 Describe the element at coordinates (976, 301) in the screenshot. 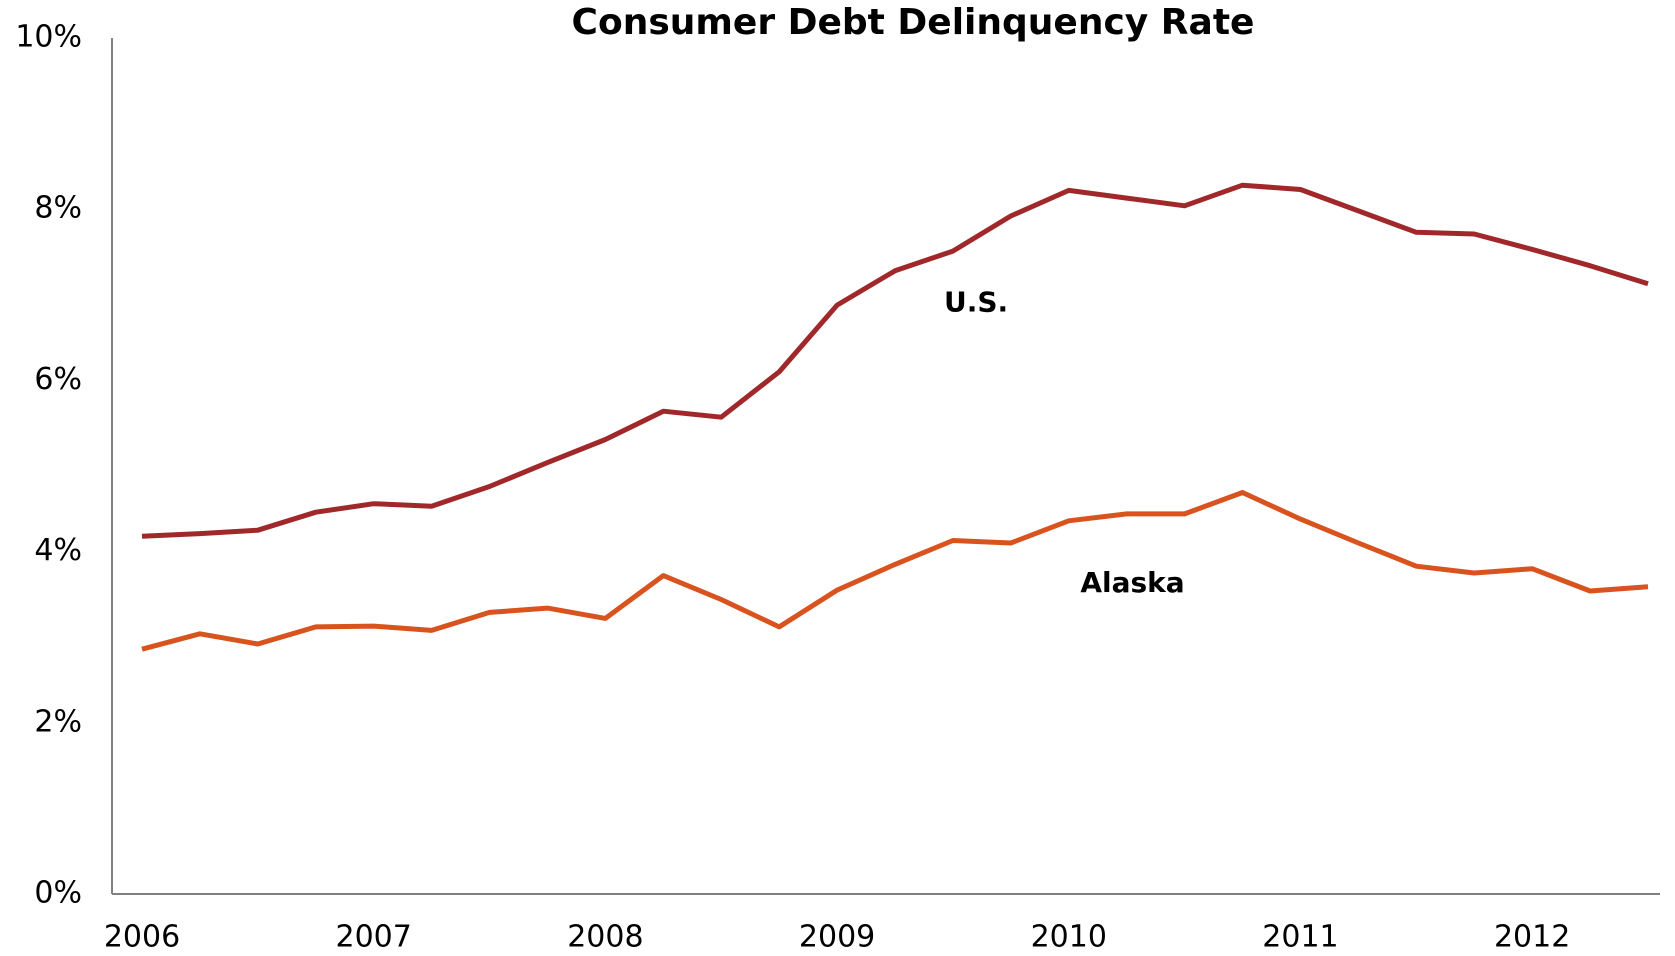

I see `series-label: U.S.` at that location.